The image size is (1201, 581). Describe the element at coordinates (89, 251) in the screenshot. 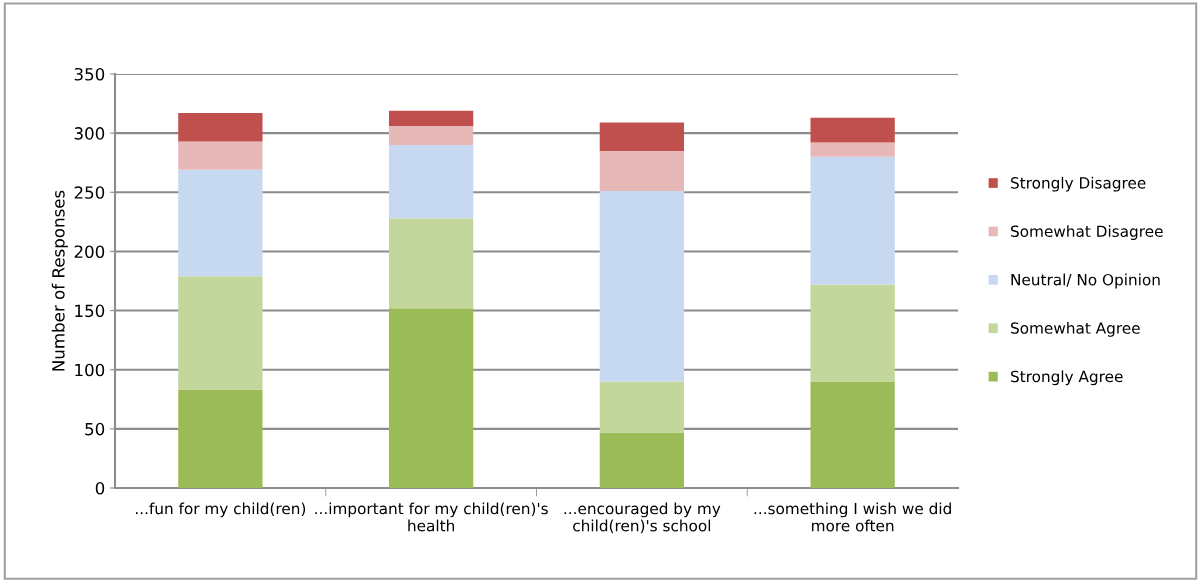

I see `y-tick-label: 200` at that location.